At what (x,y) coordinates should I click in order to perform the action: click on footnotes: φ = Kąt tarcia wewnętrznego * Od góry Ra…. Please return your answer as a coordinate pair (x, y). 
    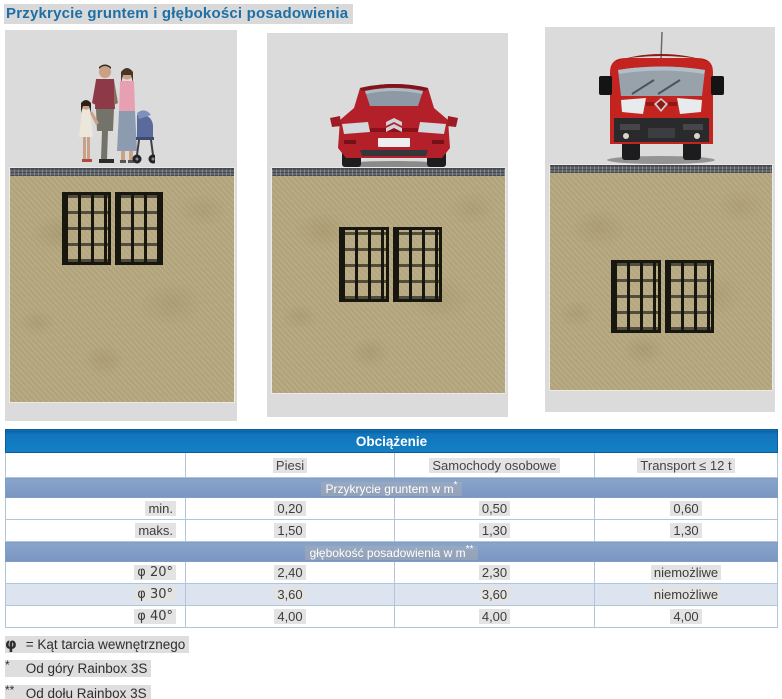
    Looking at the image, I should click on (97, 667).